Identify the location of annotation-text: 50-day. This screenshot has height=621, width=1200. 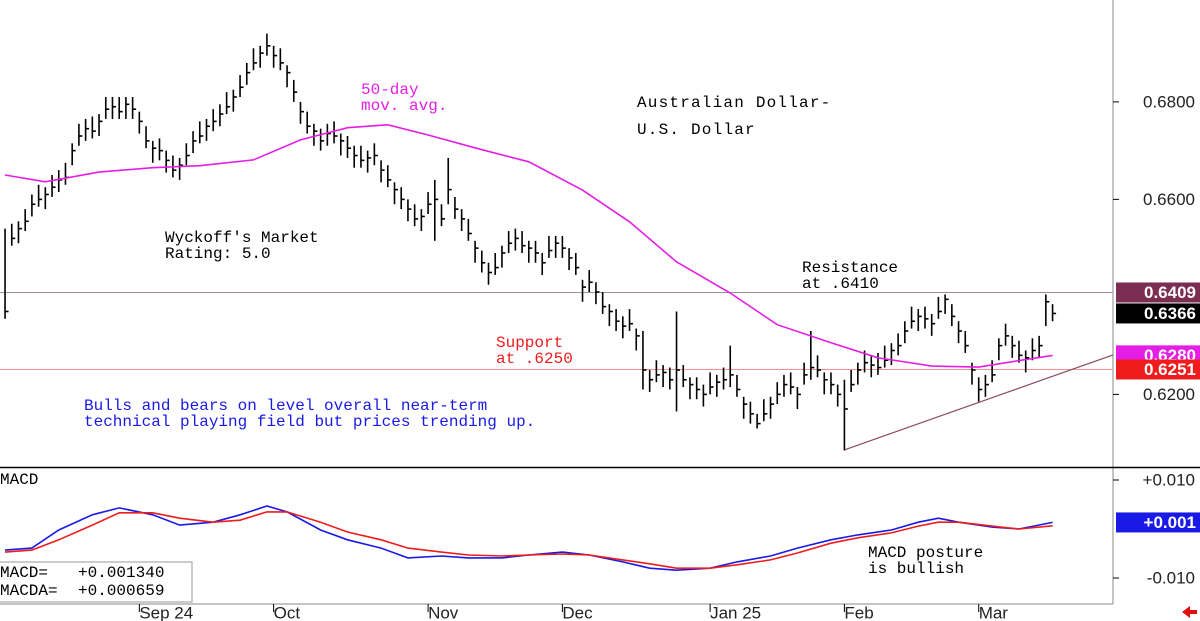
(390, 90).